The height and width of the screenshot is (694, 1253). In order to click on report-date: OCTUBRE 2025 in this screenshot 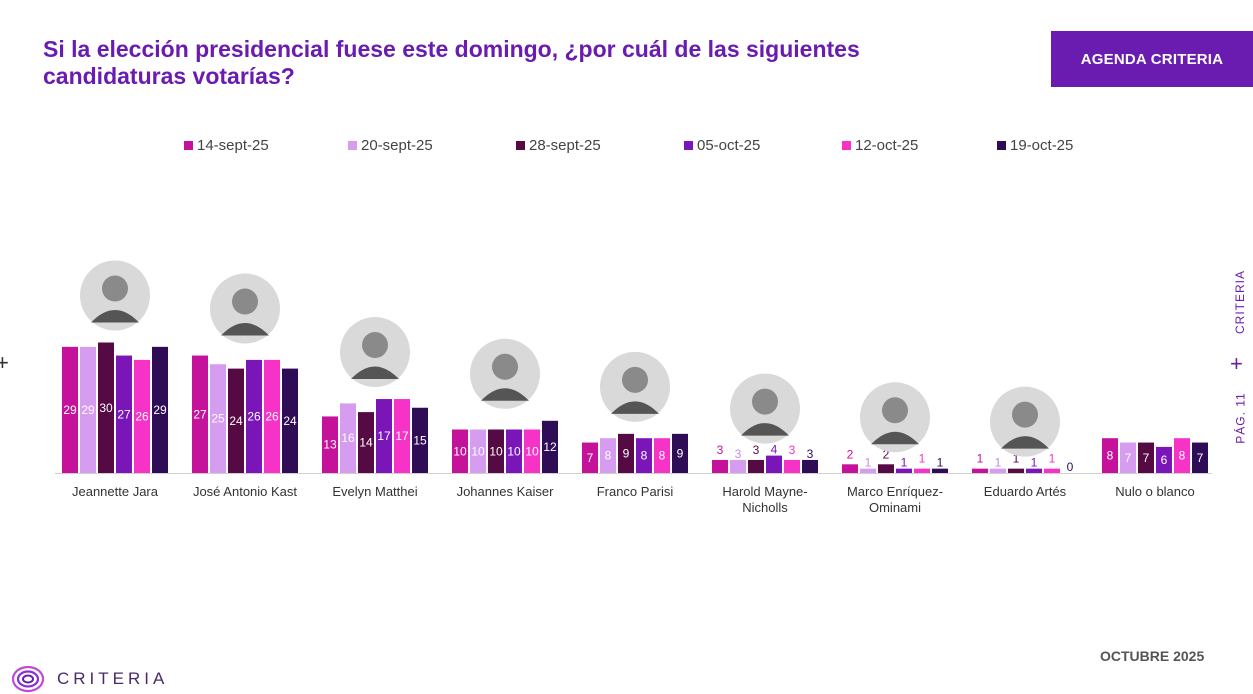, I will do `click(1152, 656)`.